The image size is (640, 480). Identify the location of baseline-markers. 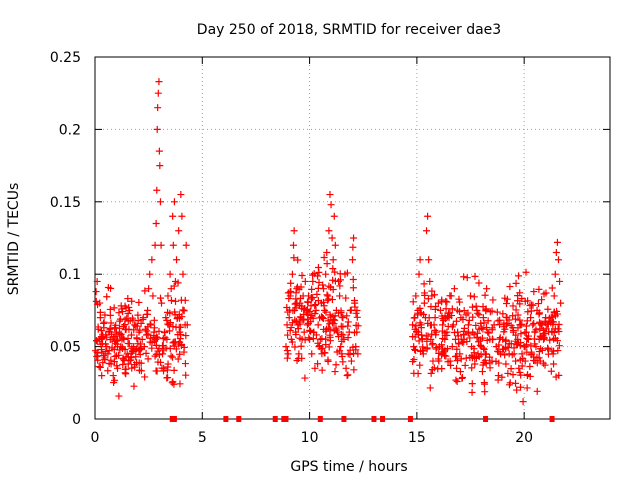
(362, 419).